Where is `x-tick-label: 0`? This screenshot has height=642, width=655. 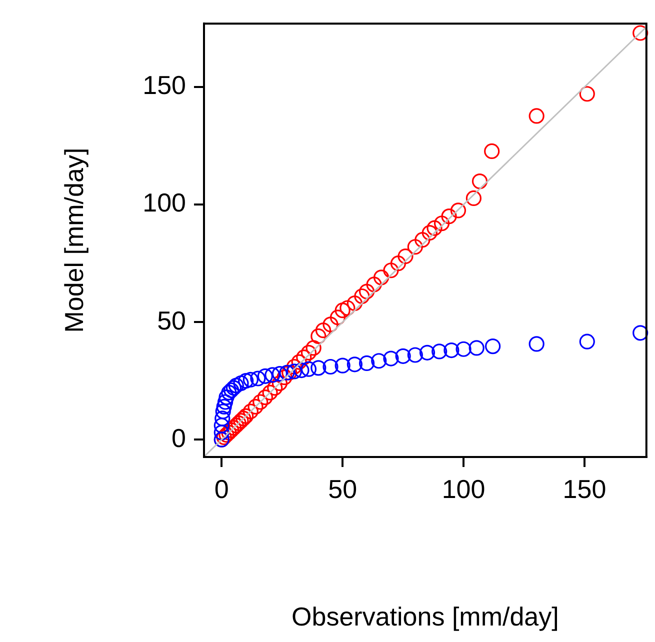
x-tick-label: 0 is located at coordinates (221, 489).